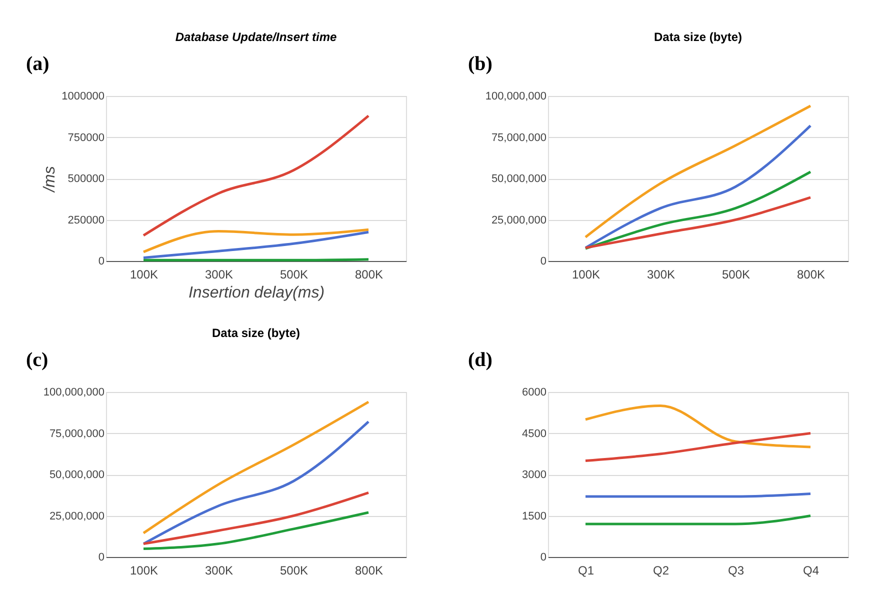 Image resolution: width=869 pixels, height=610 pixels. I want to click on text: (d), so click(480, 360).